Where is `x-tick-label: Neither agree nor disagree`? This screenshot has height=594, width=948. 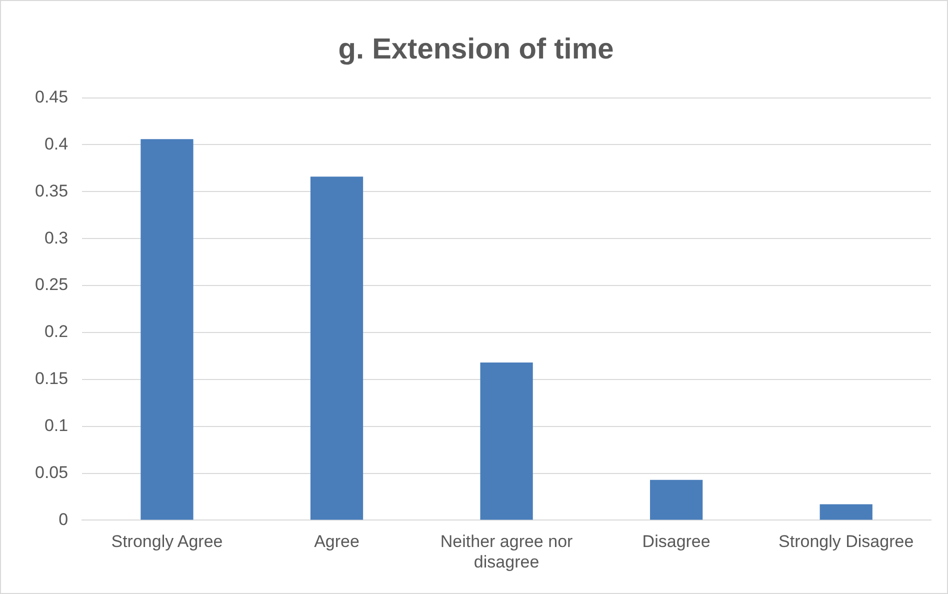
x-tick-label: Neither agree nor disagree is located at coordinates (507, 552).